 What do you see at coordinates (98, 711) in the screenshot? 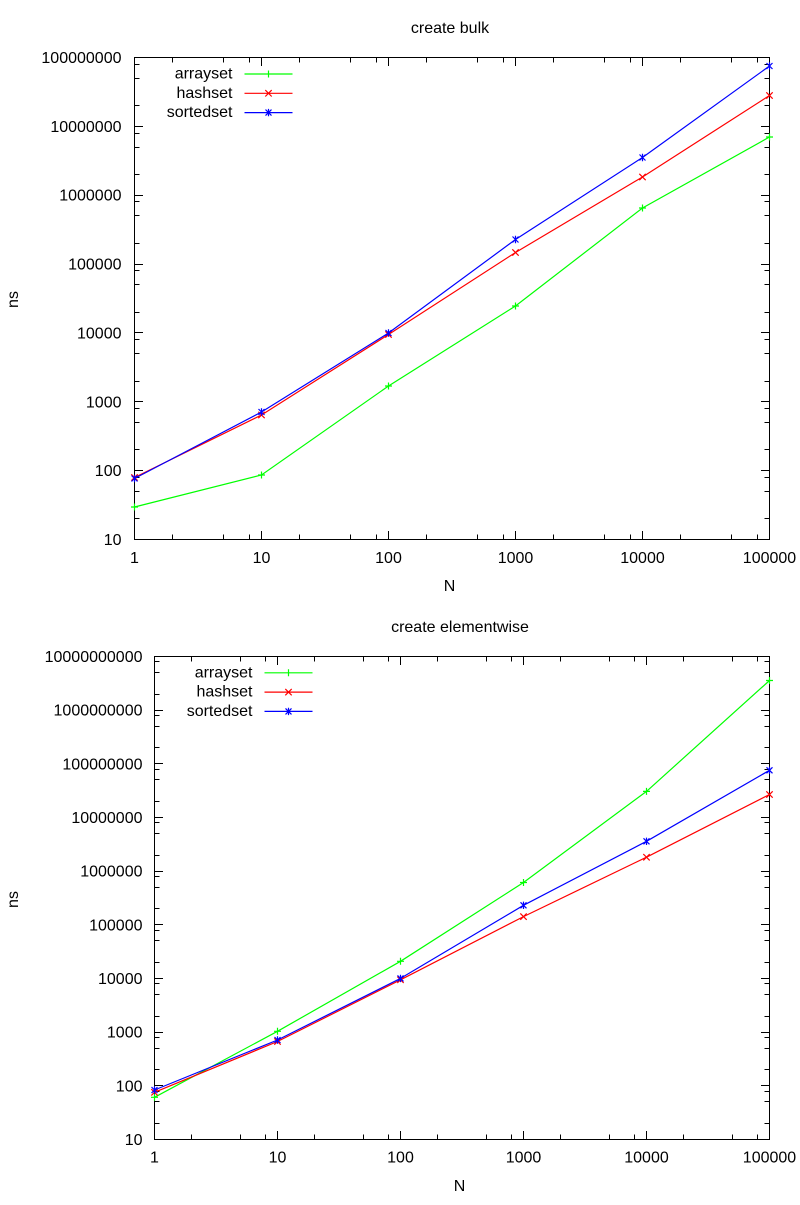
I see `svg-text: 1000000000` at bounding box center [98, 711].